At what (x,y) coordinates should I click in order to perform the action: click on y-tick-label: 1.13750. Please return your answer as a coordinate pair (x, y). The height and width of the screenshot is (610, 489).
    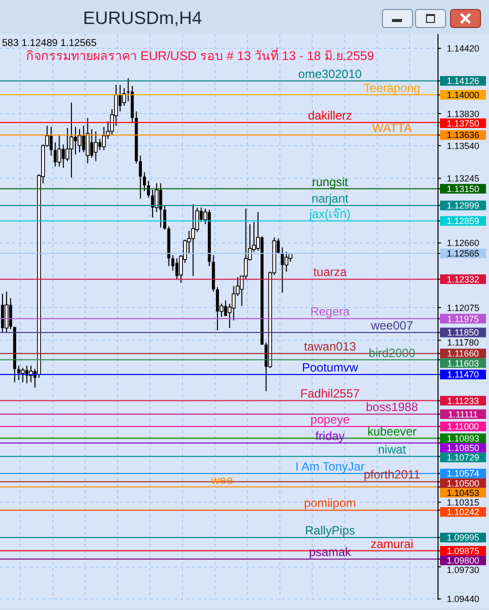
    Looking at the image, I should click on (463, 123).